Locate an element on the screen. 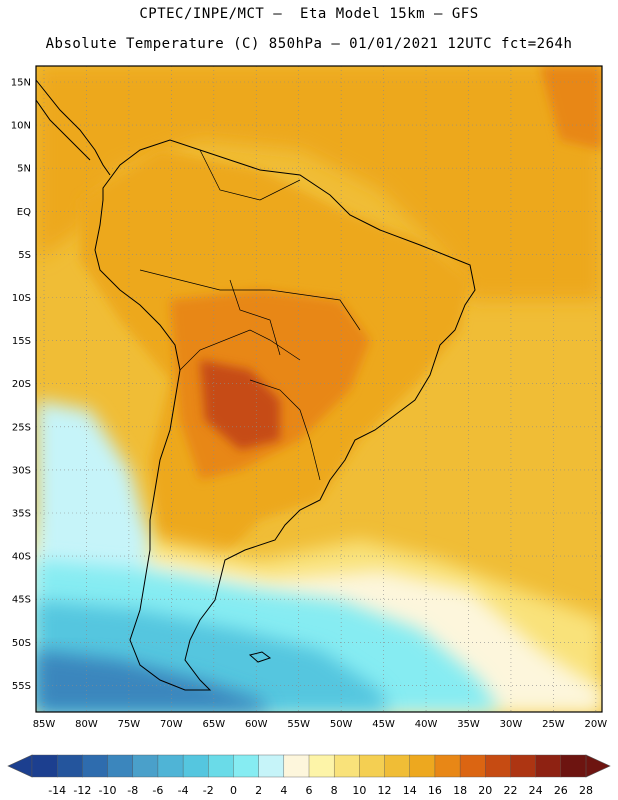 This screenshot has width=618, height=800. colorbar-label: -4 is located at coordinates (183, 790).